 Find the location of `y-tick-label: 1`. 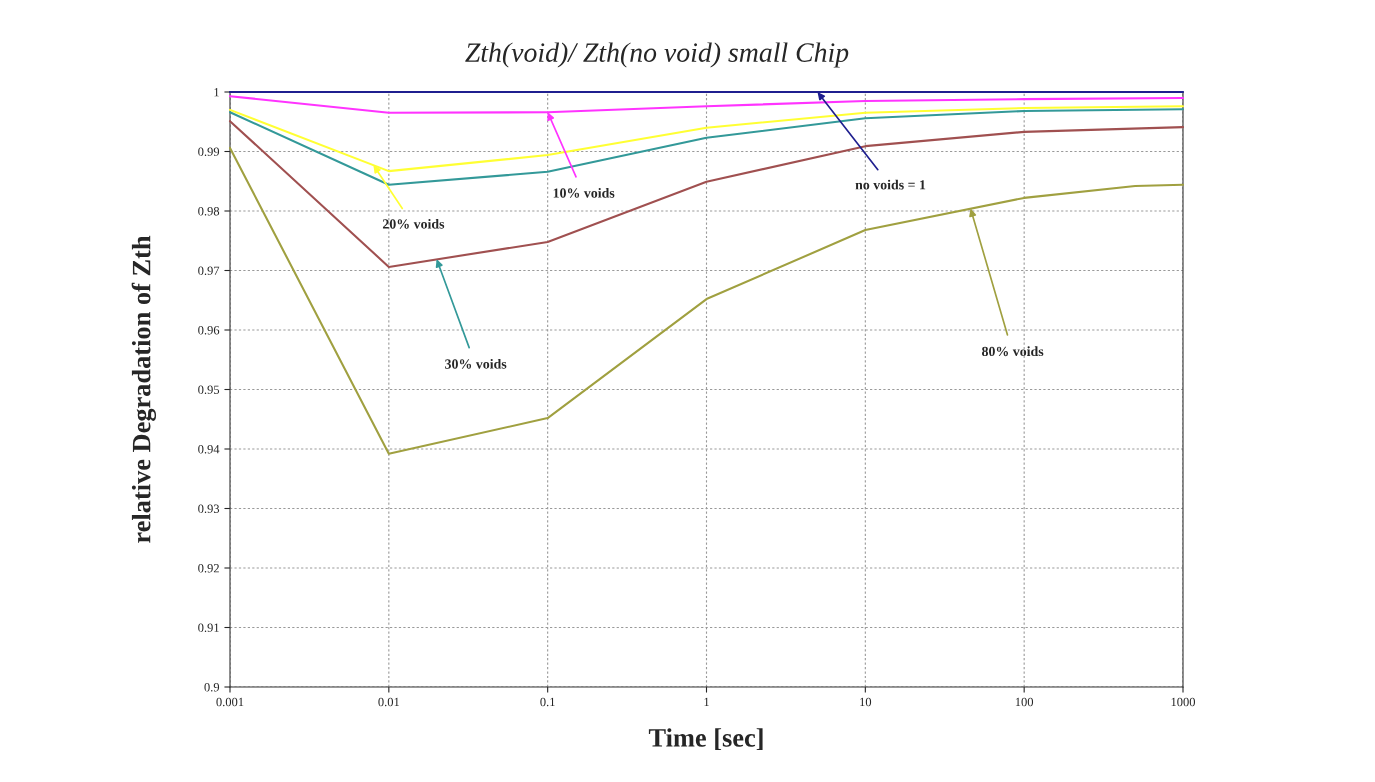

y-tick-label: 1 is located at coordinates (216, 92).